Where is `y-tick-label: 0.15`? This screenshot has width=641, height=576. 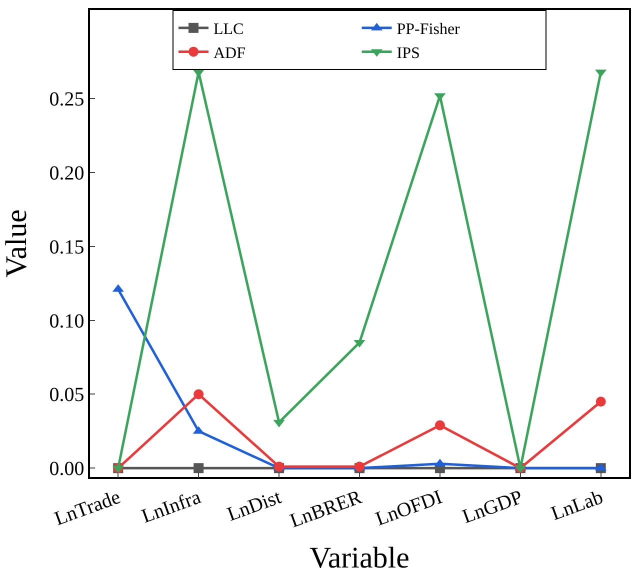
y-tick-label: 0.15 is located at coordinates (66, 247).